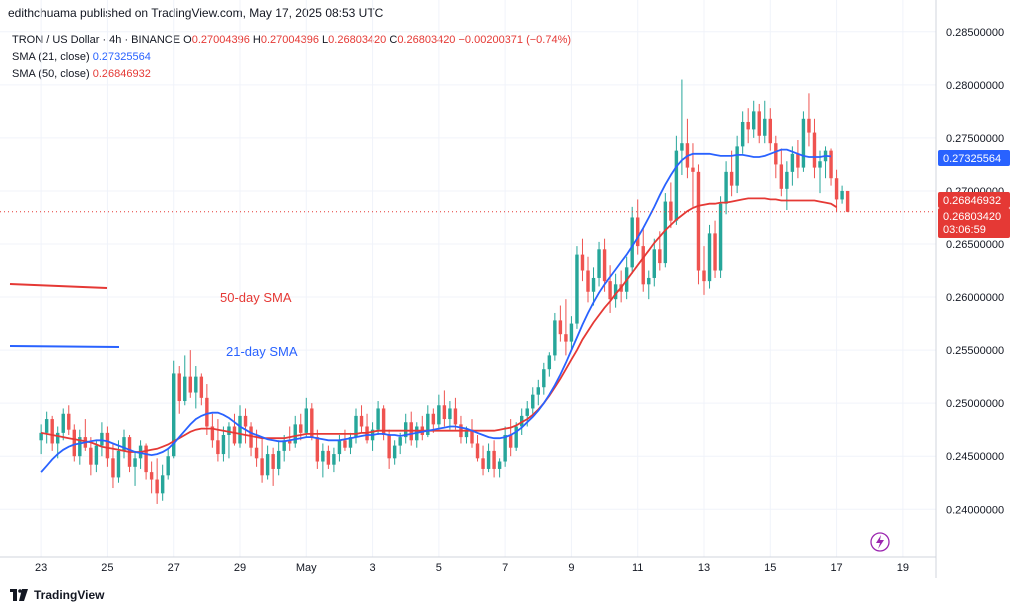 Image resolution: width=1024 pixels, height=613 pixels. I want to click on countdown-text: 03:06:59, so click(964, 230).